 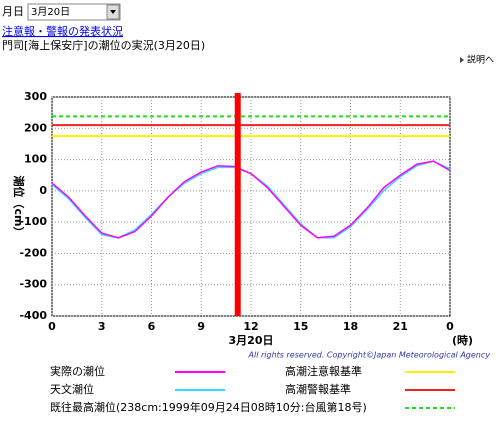 I want to click on y-tick-label: 300, so click(x=35, y=96).